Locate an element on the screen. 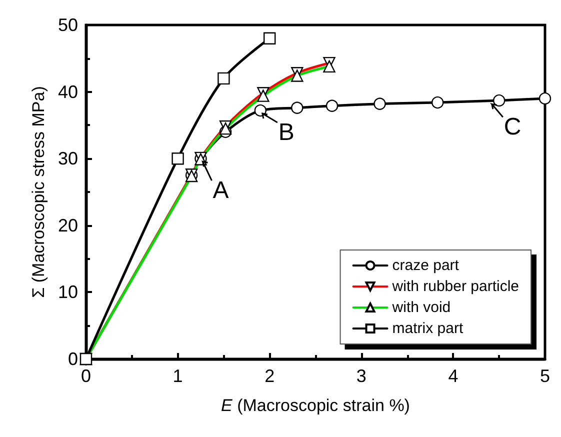  annotation: C is located at coordinates (513, 127).